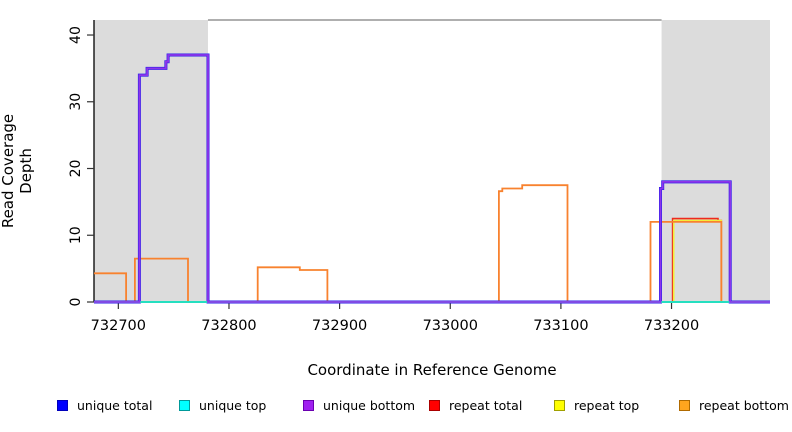 This screenshot has width=792, height=432. Describe the element at coordinates (559, 405) in the screenshot. I see `repeat-top-swatch-icon` at that location.